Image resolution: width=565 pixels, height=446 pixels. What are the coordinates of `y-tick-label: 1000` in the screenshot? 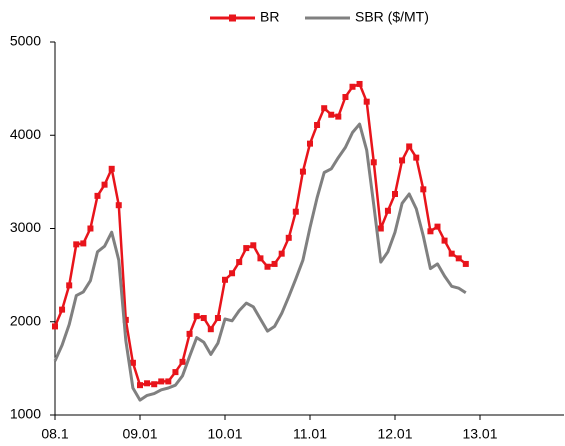 It's located at (25, 414).